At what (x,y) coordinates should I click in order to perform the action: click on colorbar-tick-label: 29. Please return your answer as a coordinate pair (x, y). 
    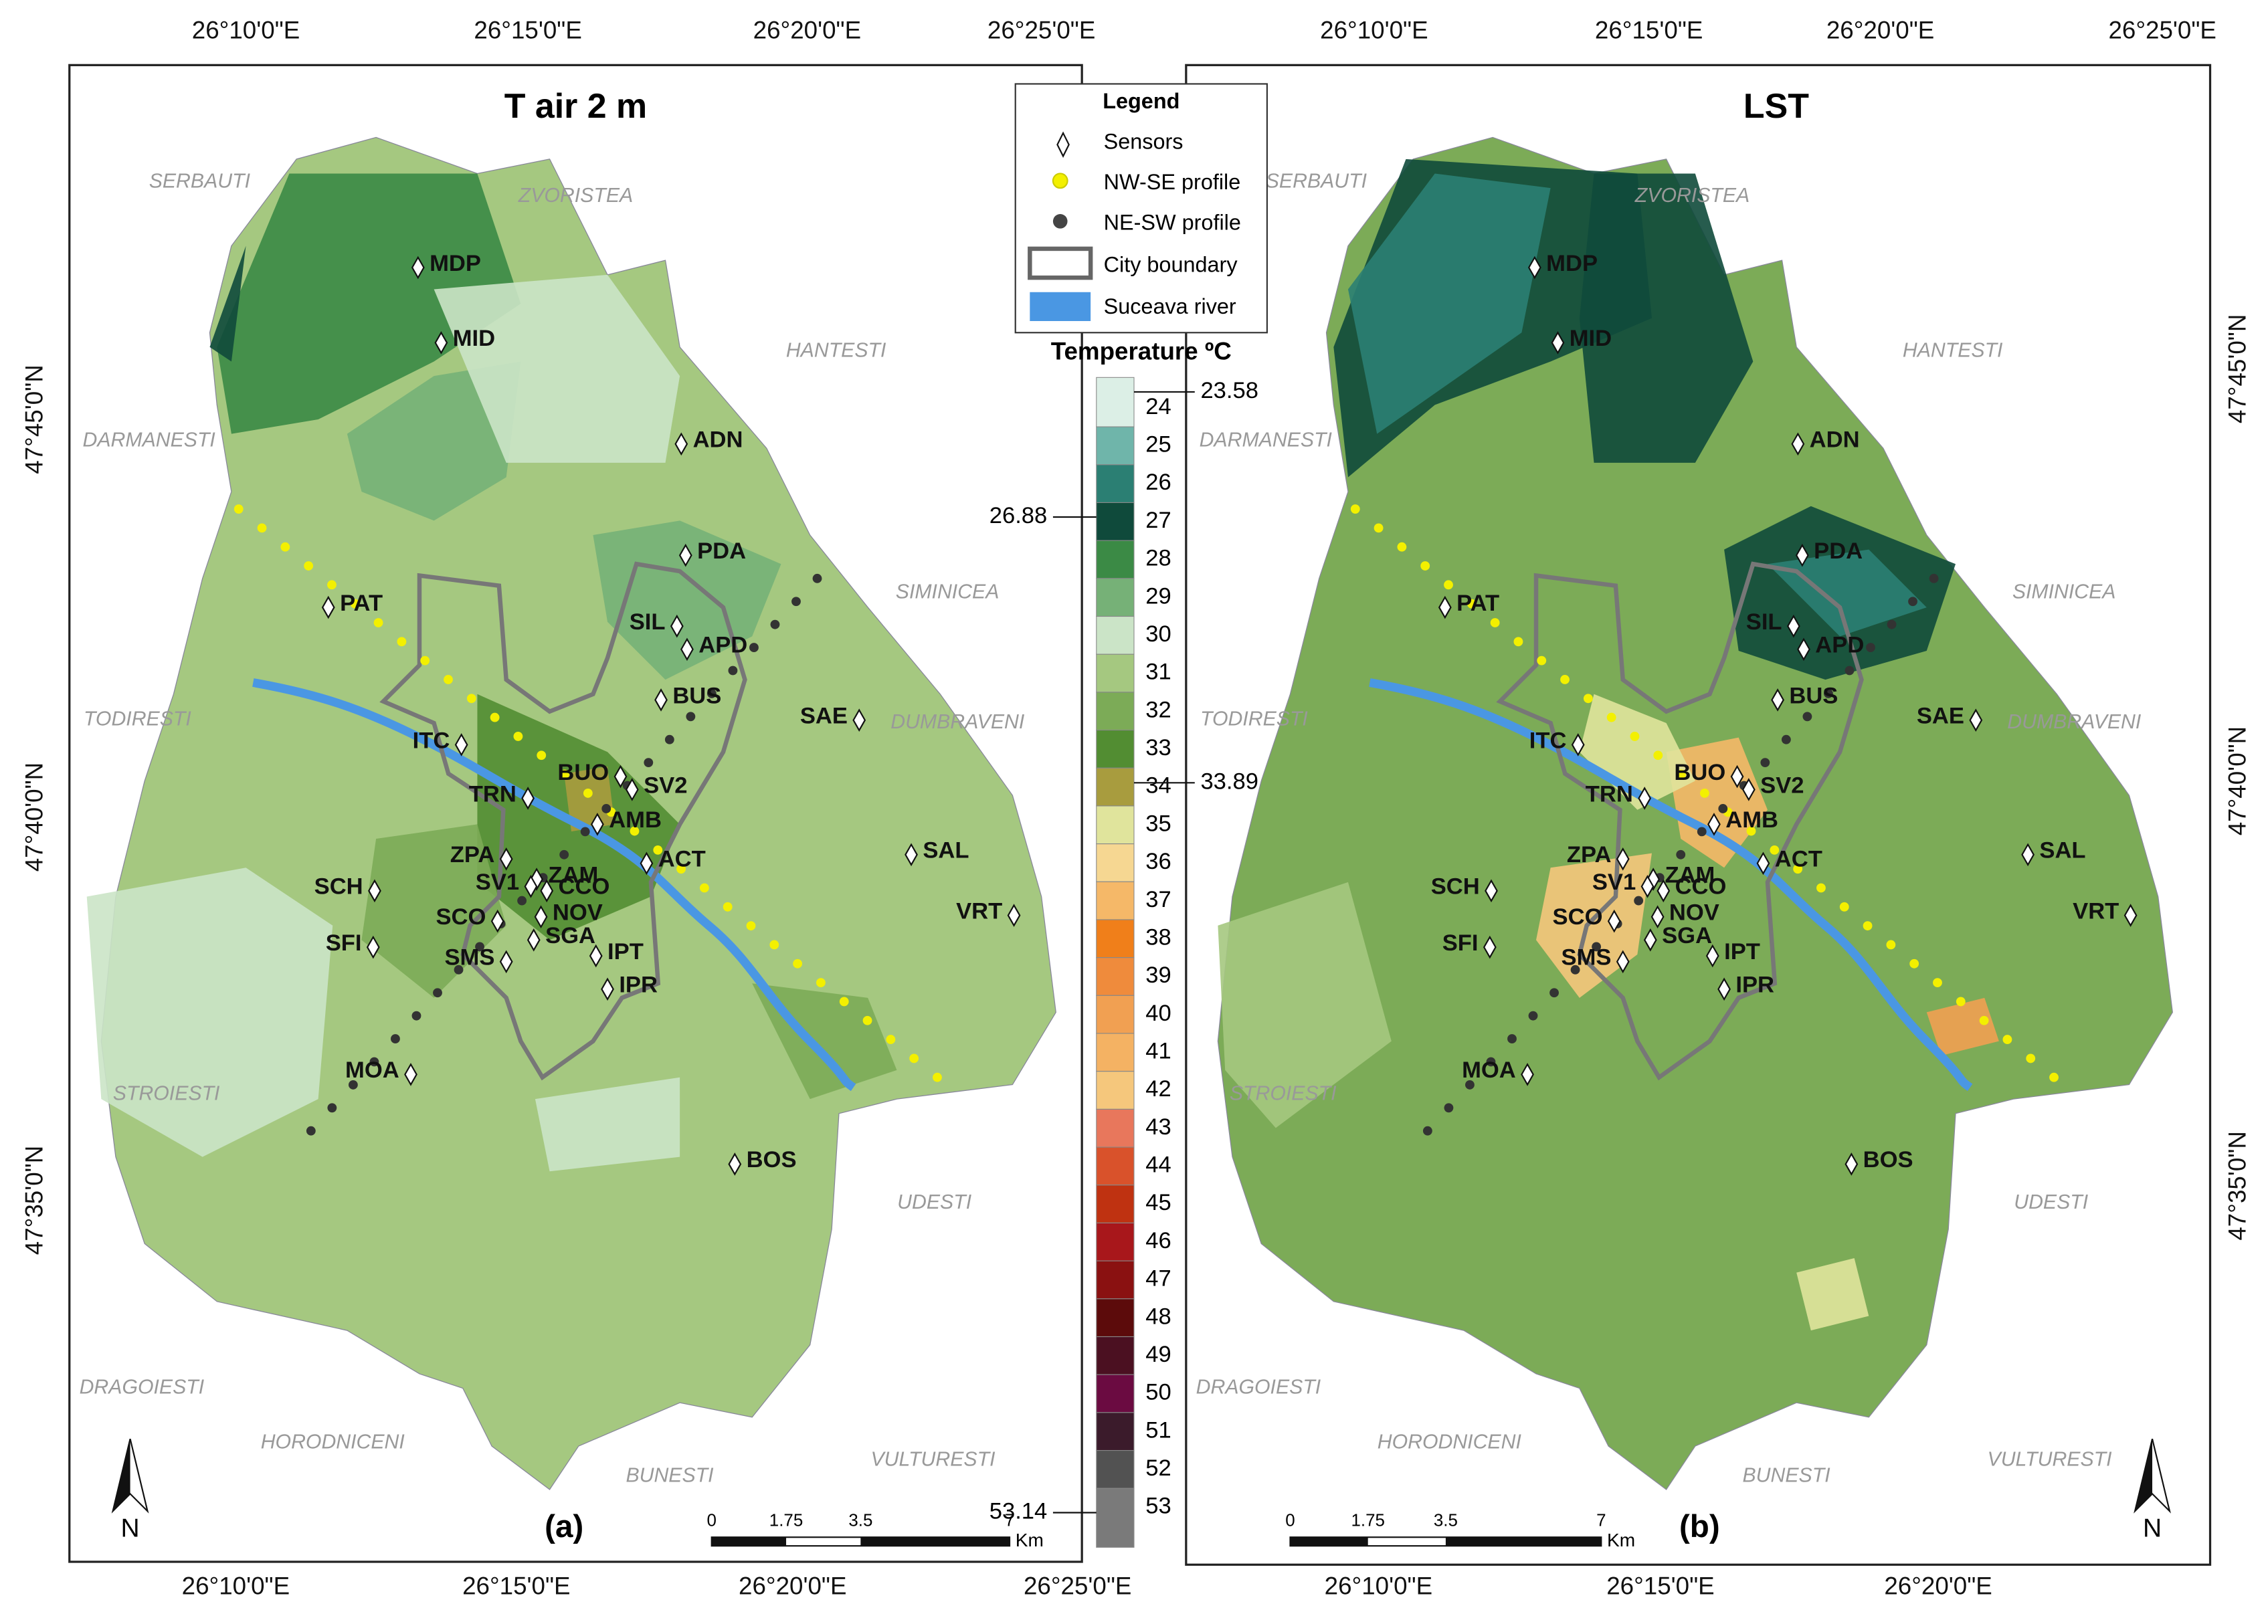
    Looking at the image, I should click on (1158, 596).